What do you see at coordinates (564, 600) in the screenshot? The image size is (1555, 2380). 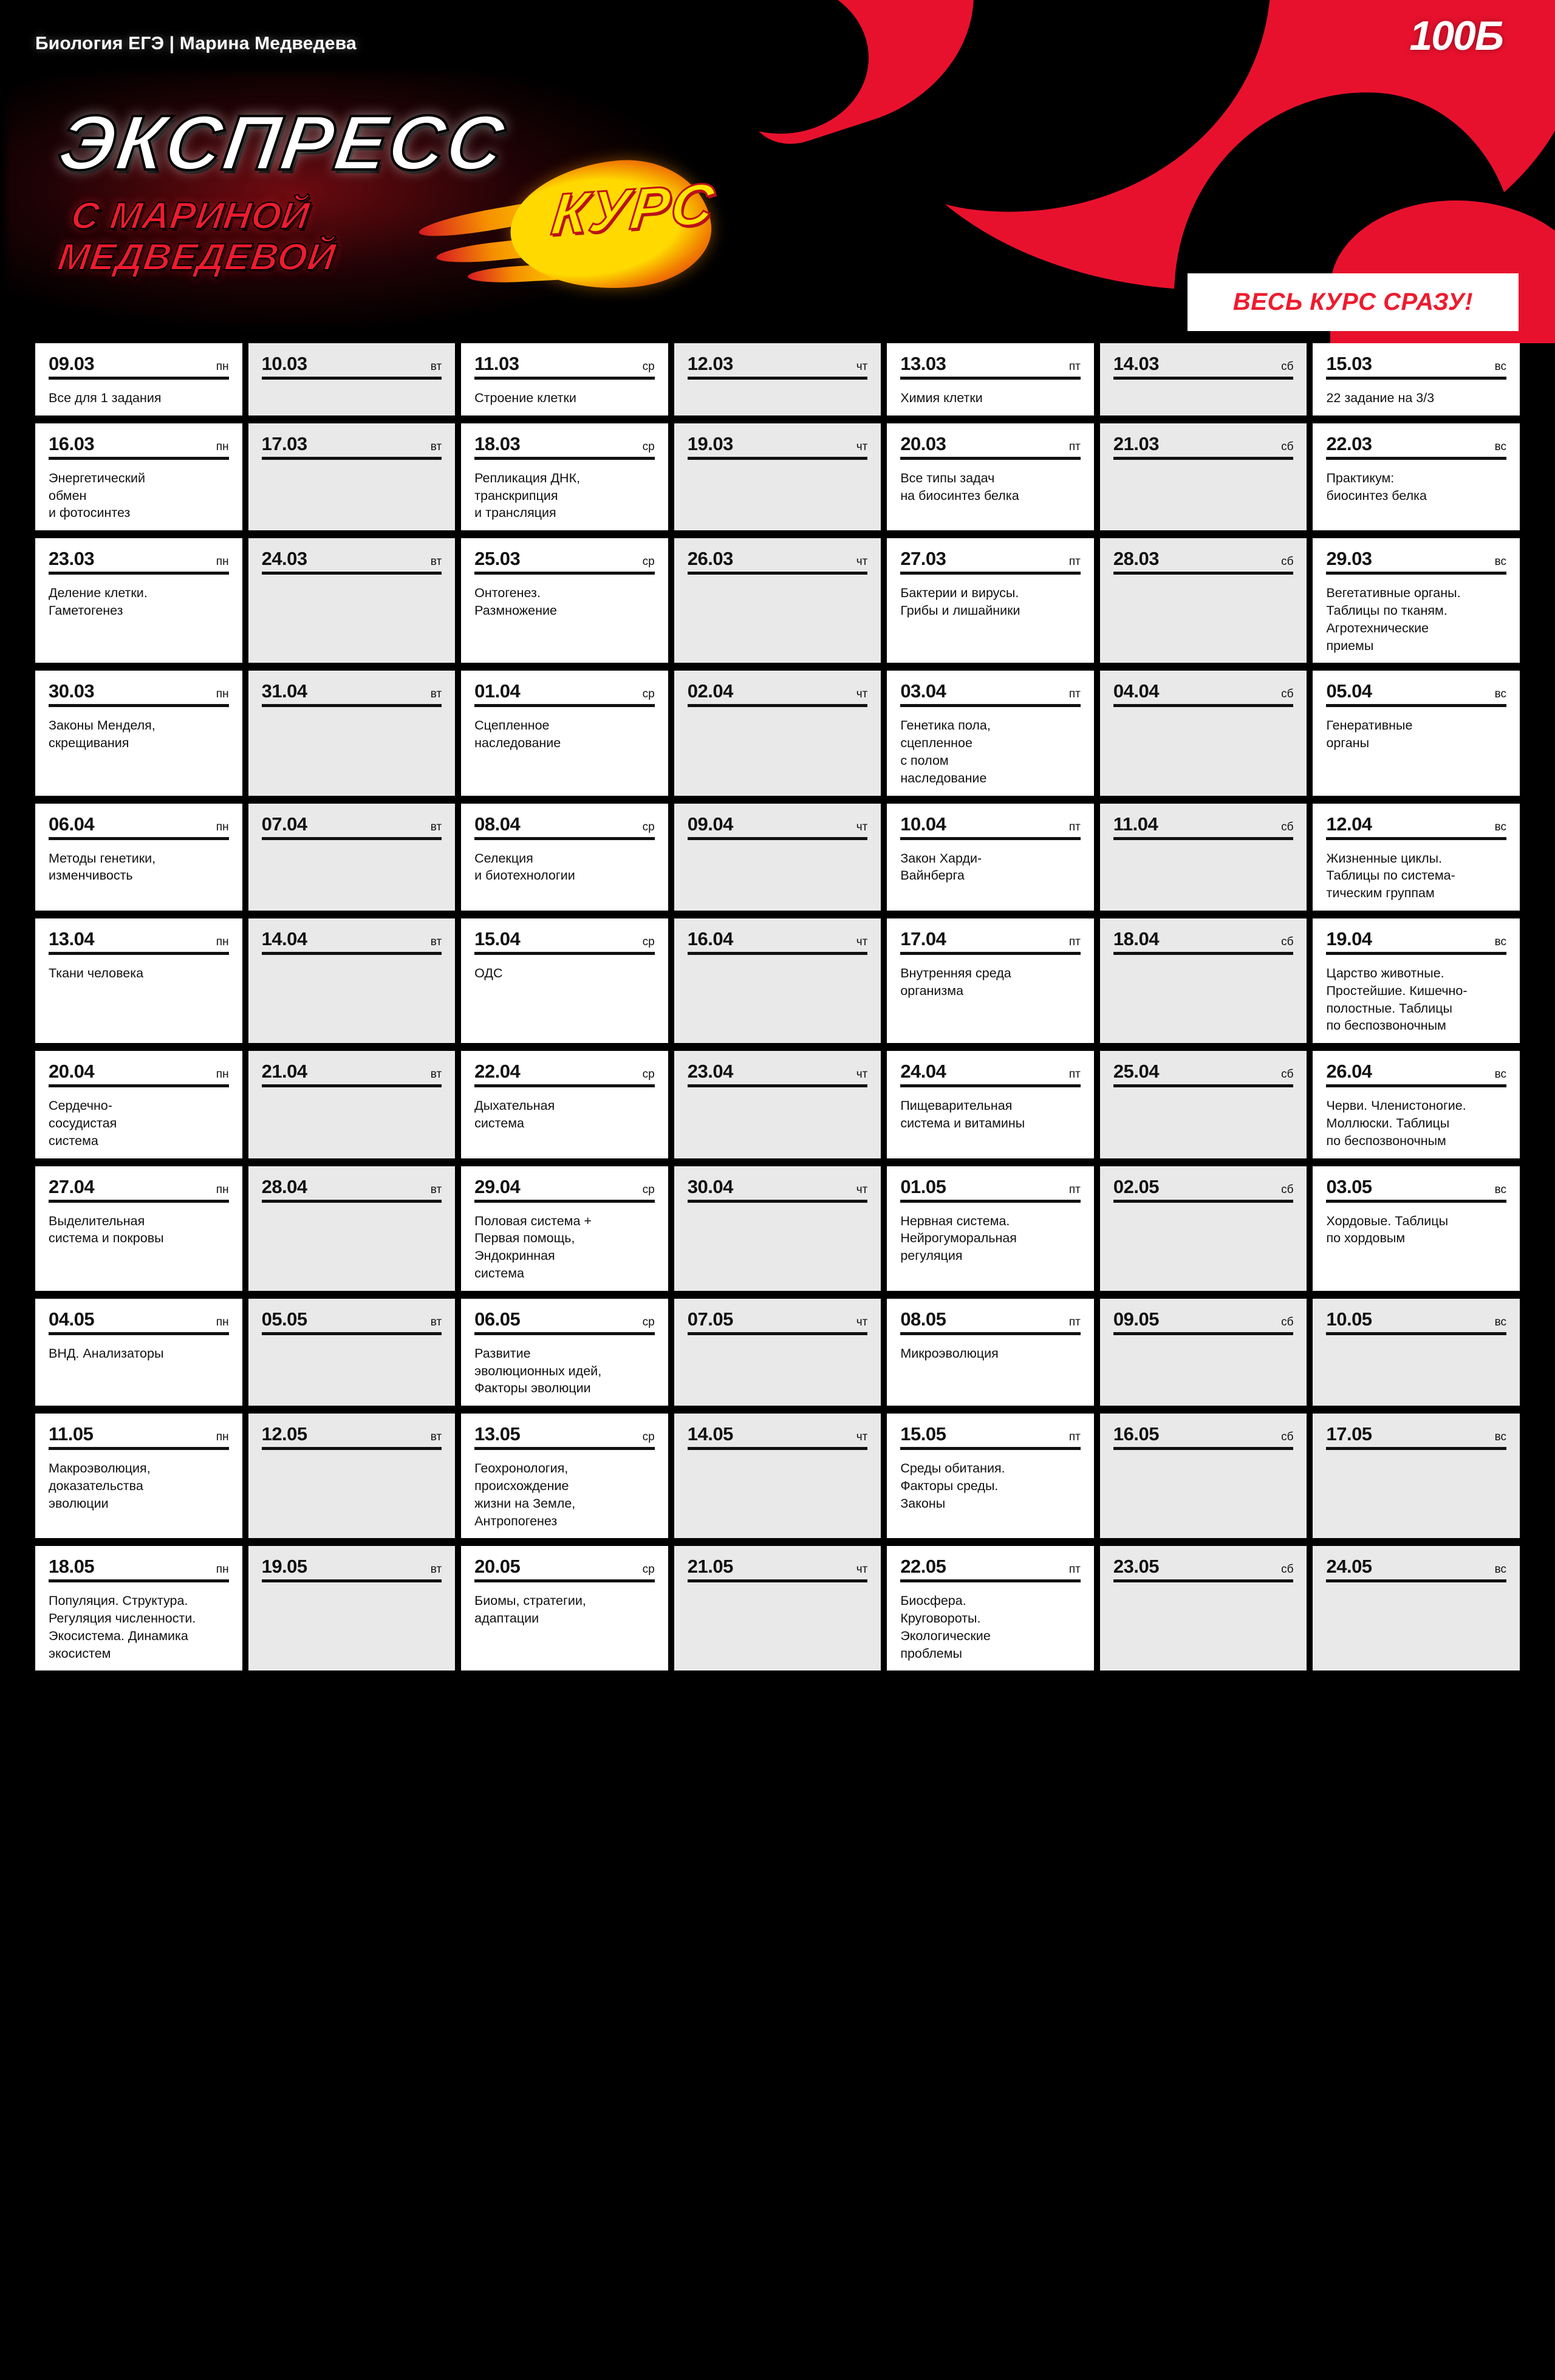 I see `calendar-day-cell: 25.03 ср Онтогенез. Размножение` at bounding box center [564, 600].